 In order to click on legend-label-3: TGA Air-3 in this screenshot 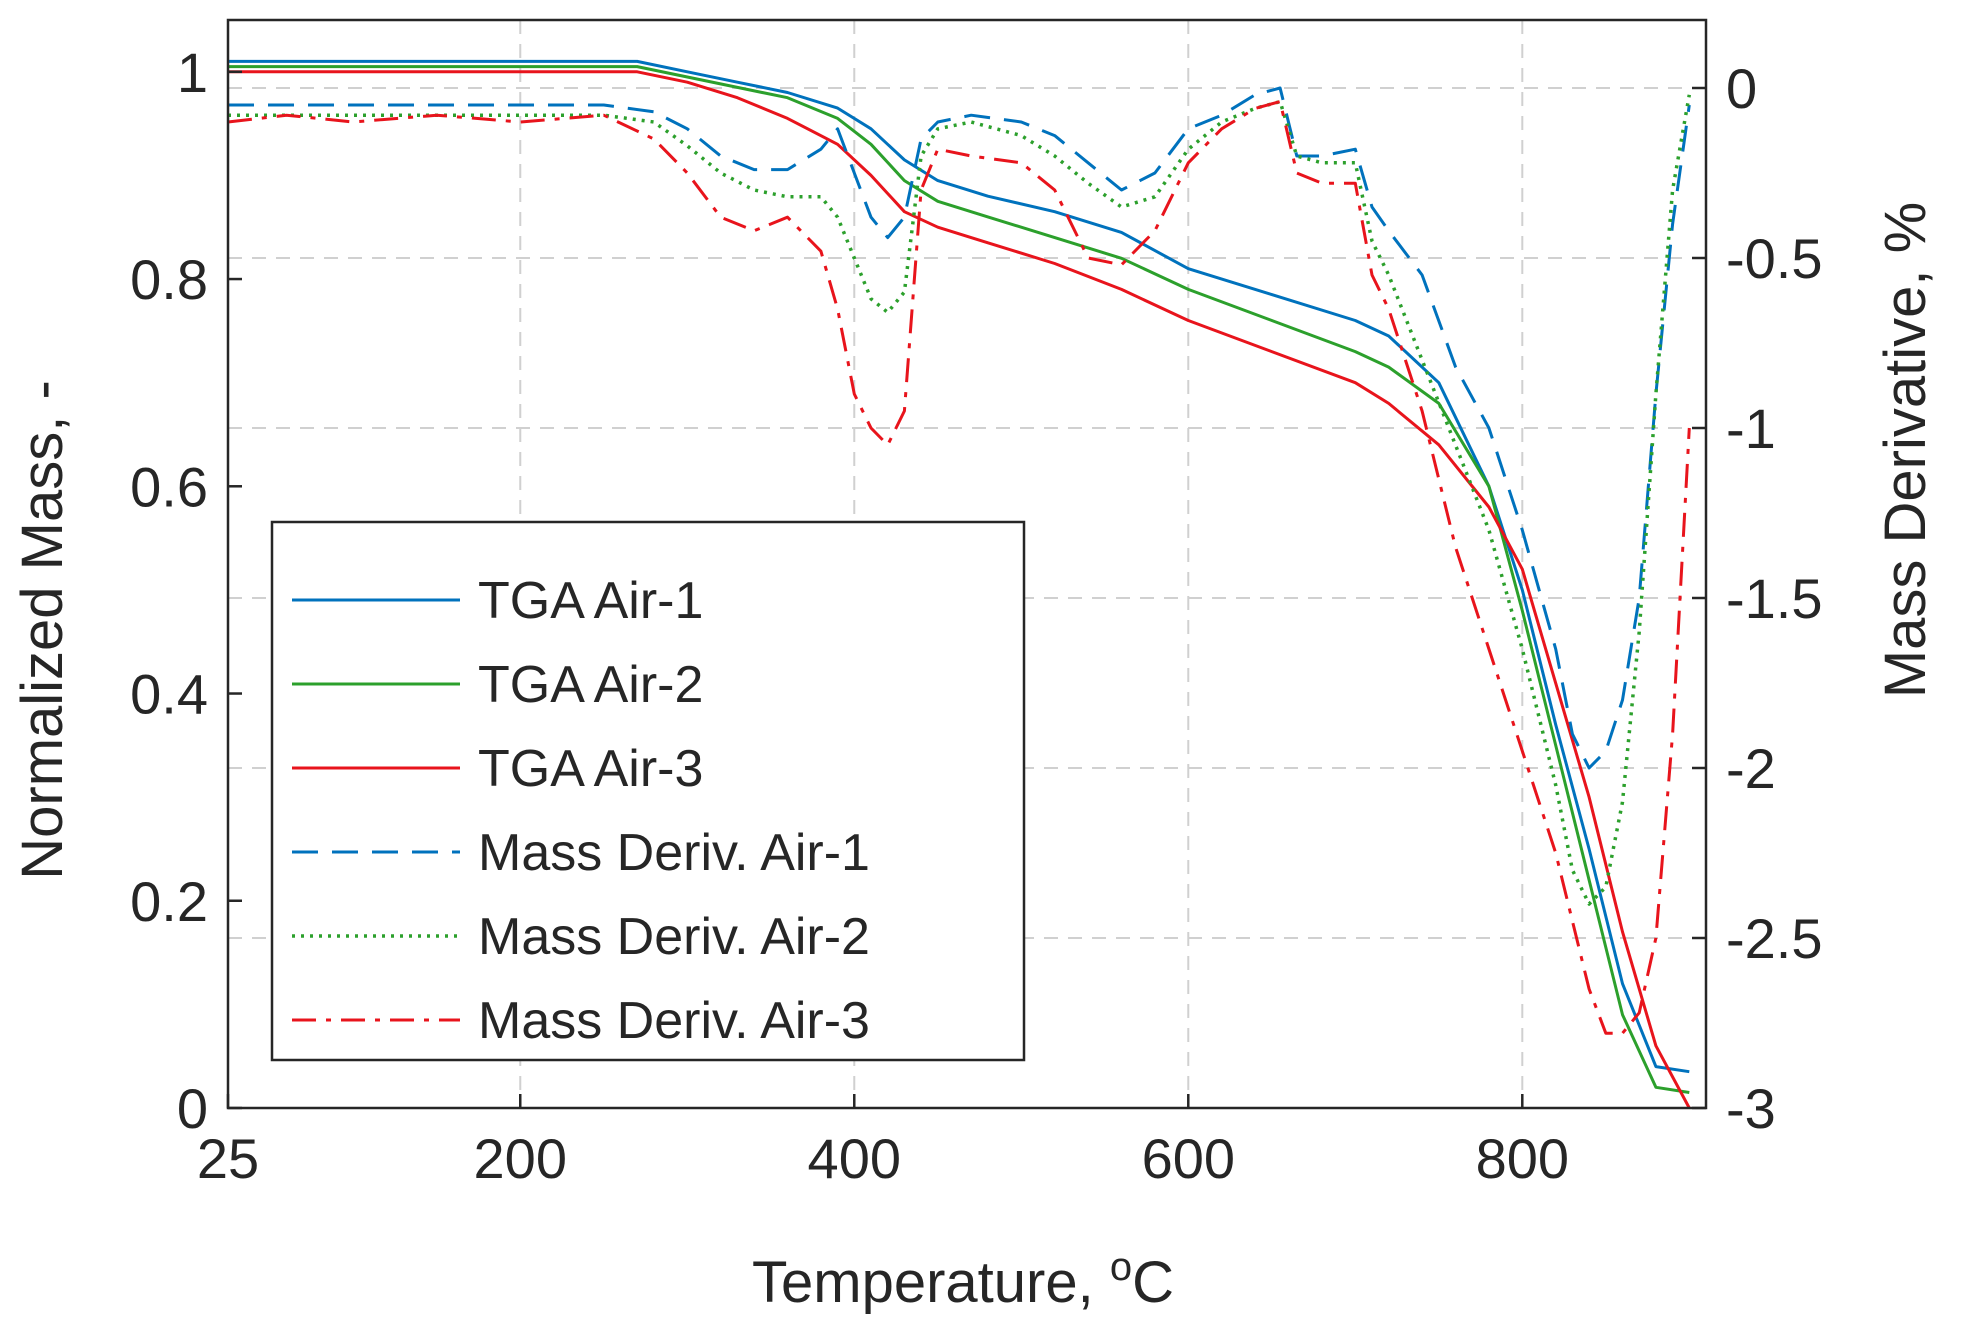, I will do `click(590, 769)`.